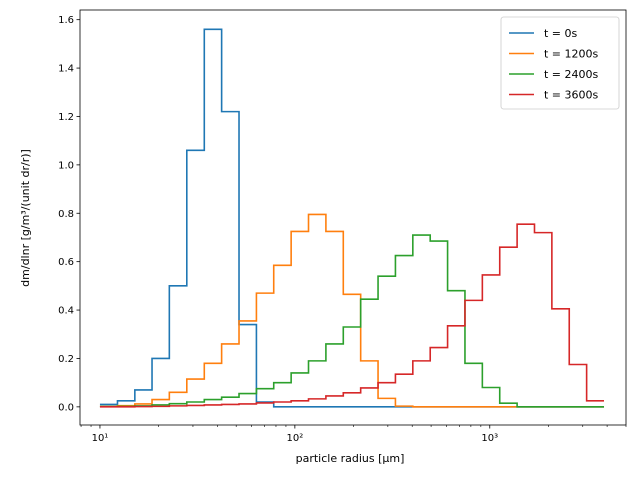 Image resolution: width=640 pixels, height=484 pixels. What do you see at coordinates (350, 458) in the screenshot?
I see `x-axis-label: particle radius [μm]` at bounding box center [350, 458].